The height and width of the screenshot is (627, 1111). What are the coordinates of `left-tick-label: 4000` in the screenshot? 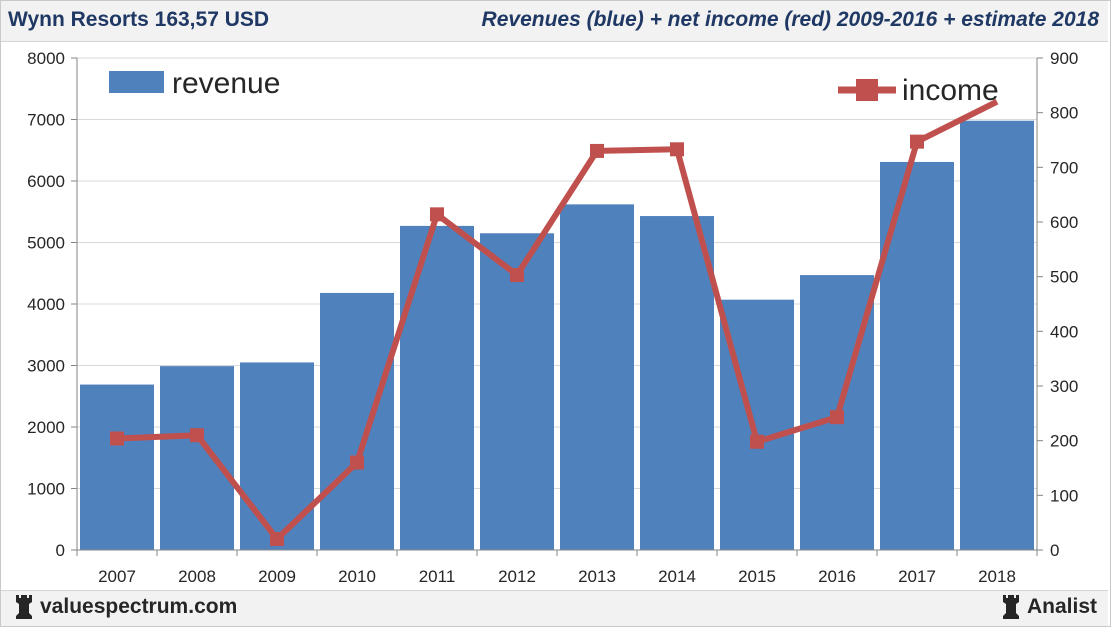 It's located at (46, 304).